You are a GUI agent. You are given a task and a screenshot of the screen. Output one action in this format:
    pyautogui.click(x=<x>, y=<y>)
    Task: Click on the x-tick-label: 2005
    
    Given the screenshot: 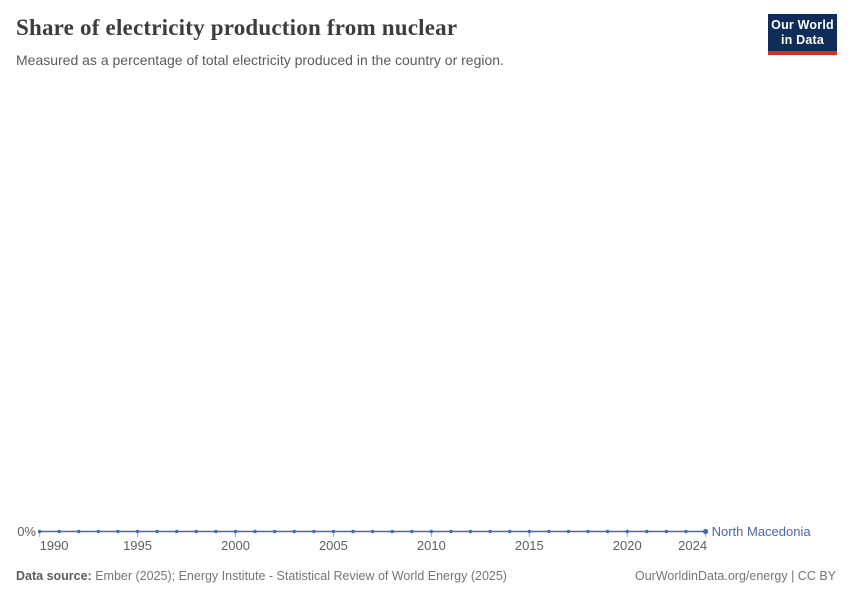 What is the action you would take?
    pyautogui.click(x=333, y=545)
    